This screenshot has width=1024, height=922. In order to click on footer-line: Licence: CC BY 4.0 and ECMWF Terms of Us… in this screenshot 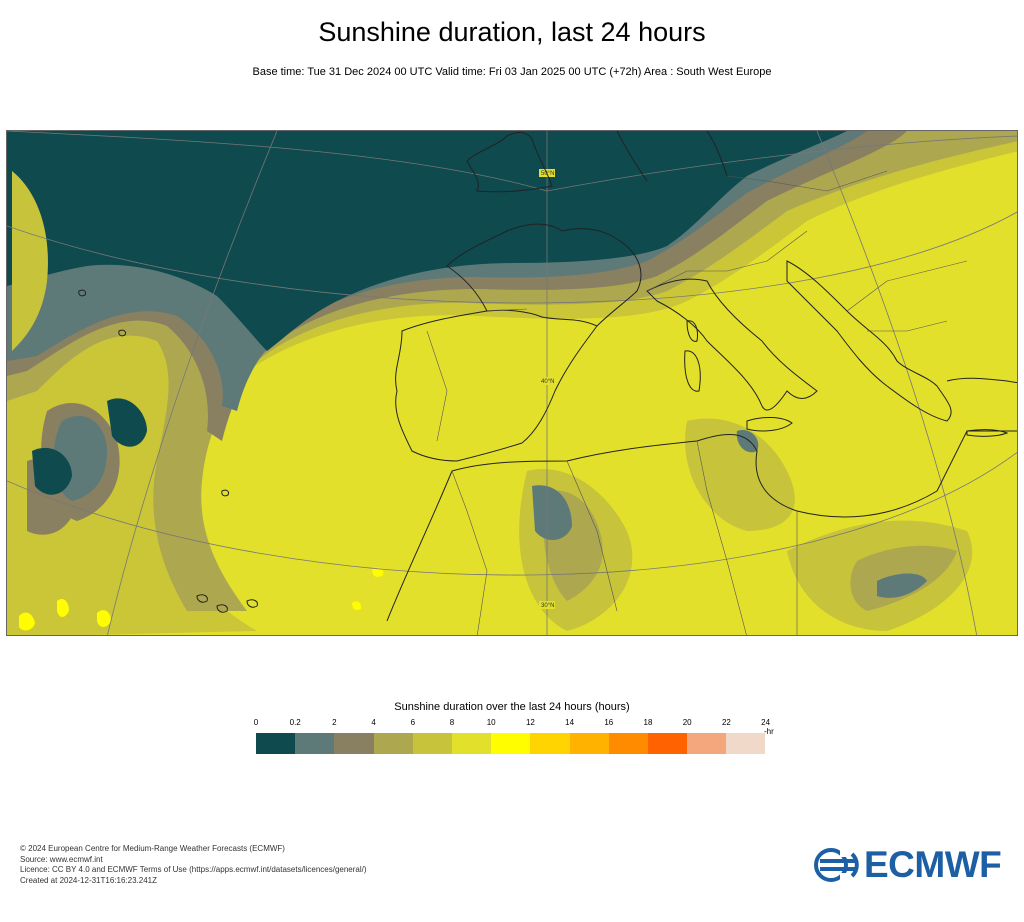, I will do `click(193, 869)`.